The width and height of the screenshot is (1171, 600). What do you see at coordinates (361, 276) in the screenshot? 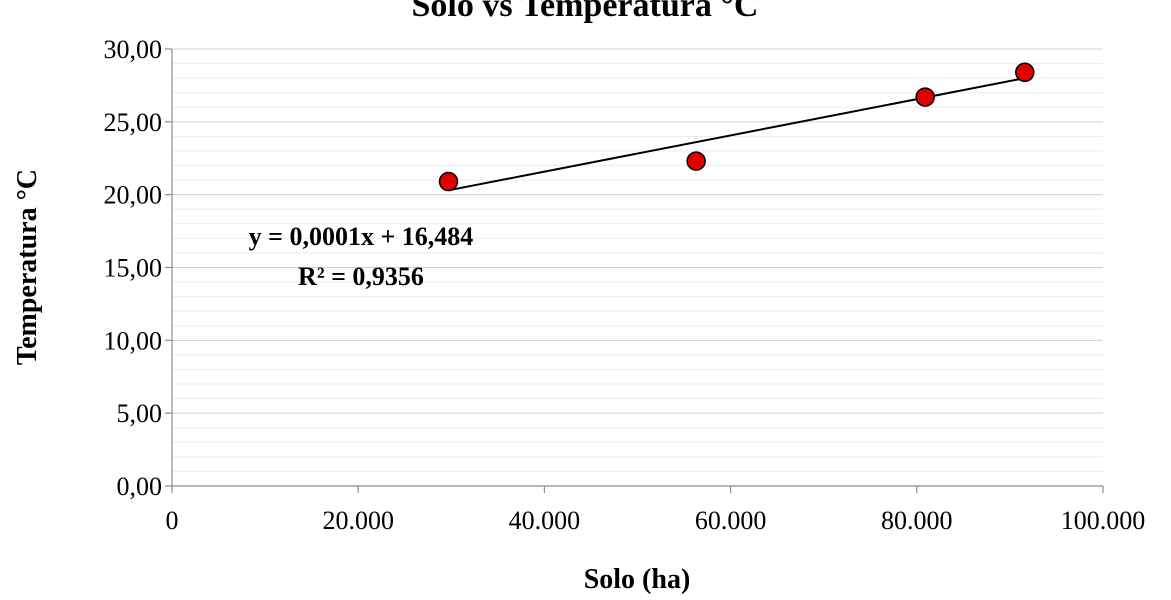
I see `r-squared-label: R² = 0,9356` at bounding box center [361, 276].